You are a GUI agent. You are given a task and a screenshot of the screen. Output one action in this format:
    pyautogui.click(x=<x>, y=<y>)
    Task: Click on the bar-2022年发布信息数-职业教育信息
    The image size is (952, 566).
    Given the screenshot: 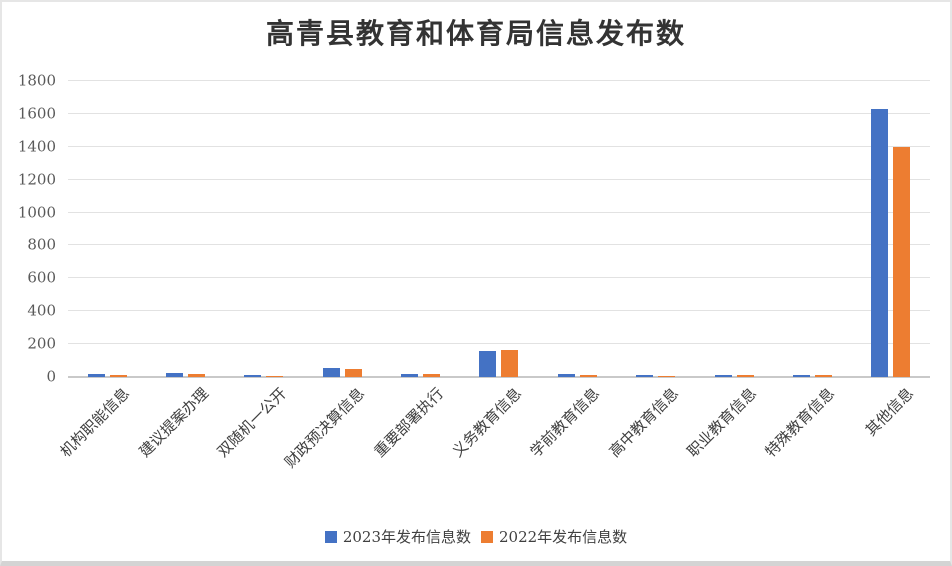 What is the action you would take?
    pyautogui.click(x=745, y=375)
    